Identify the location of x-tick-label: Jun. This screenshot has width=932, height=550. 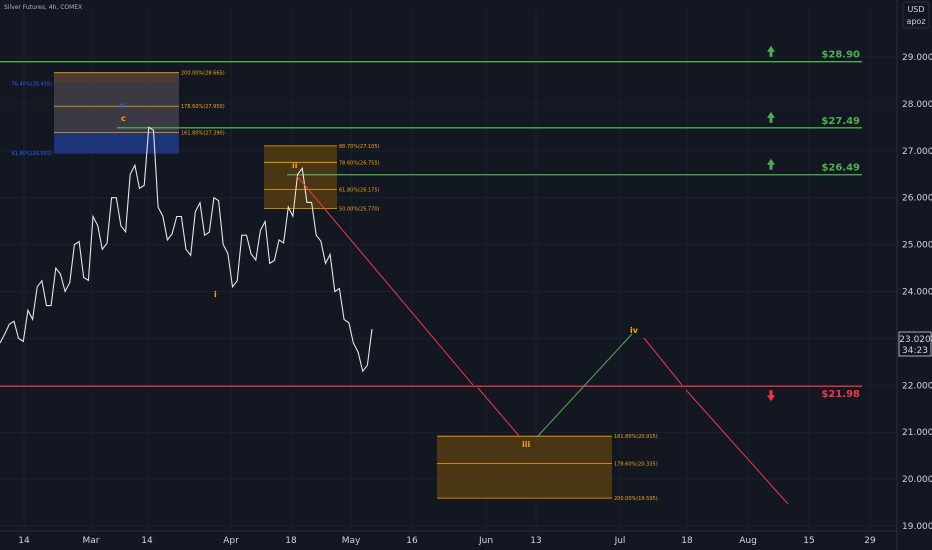
(485, 541).